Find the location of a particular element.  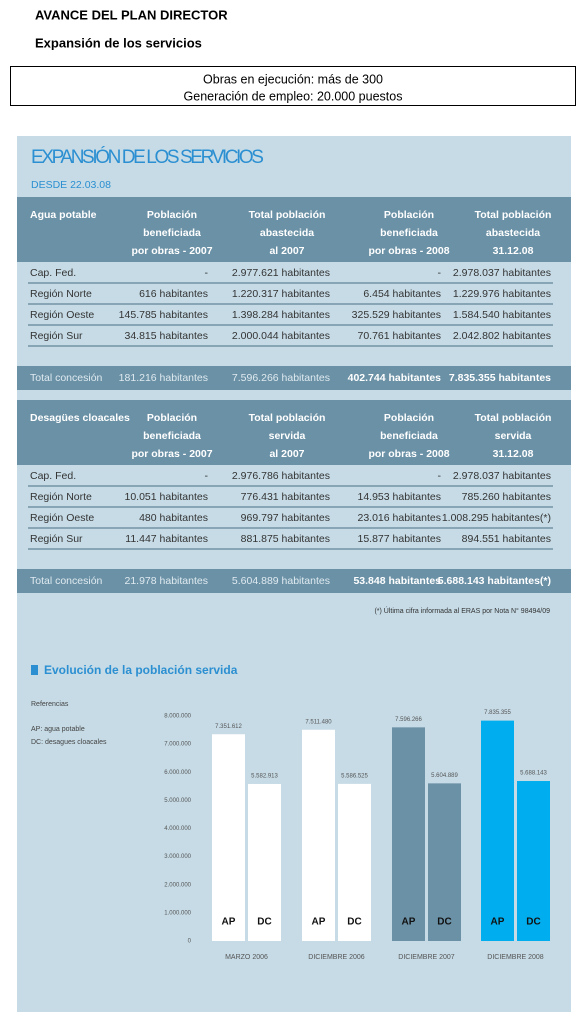

panel-since: DESDE 22.03.08 is located at coordinates (71, 185).